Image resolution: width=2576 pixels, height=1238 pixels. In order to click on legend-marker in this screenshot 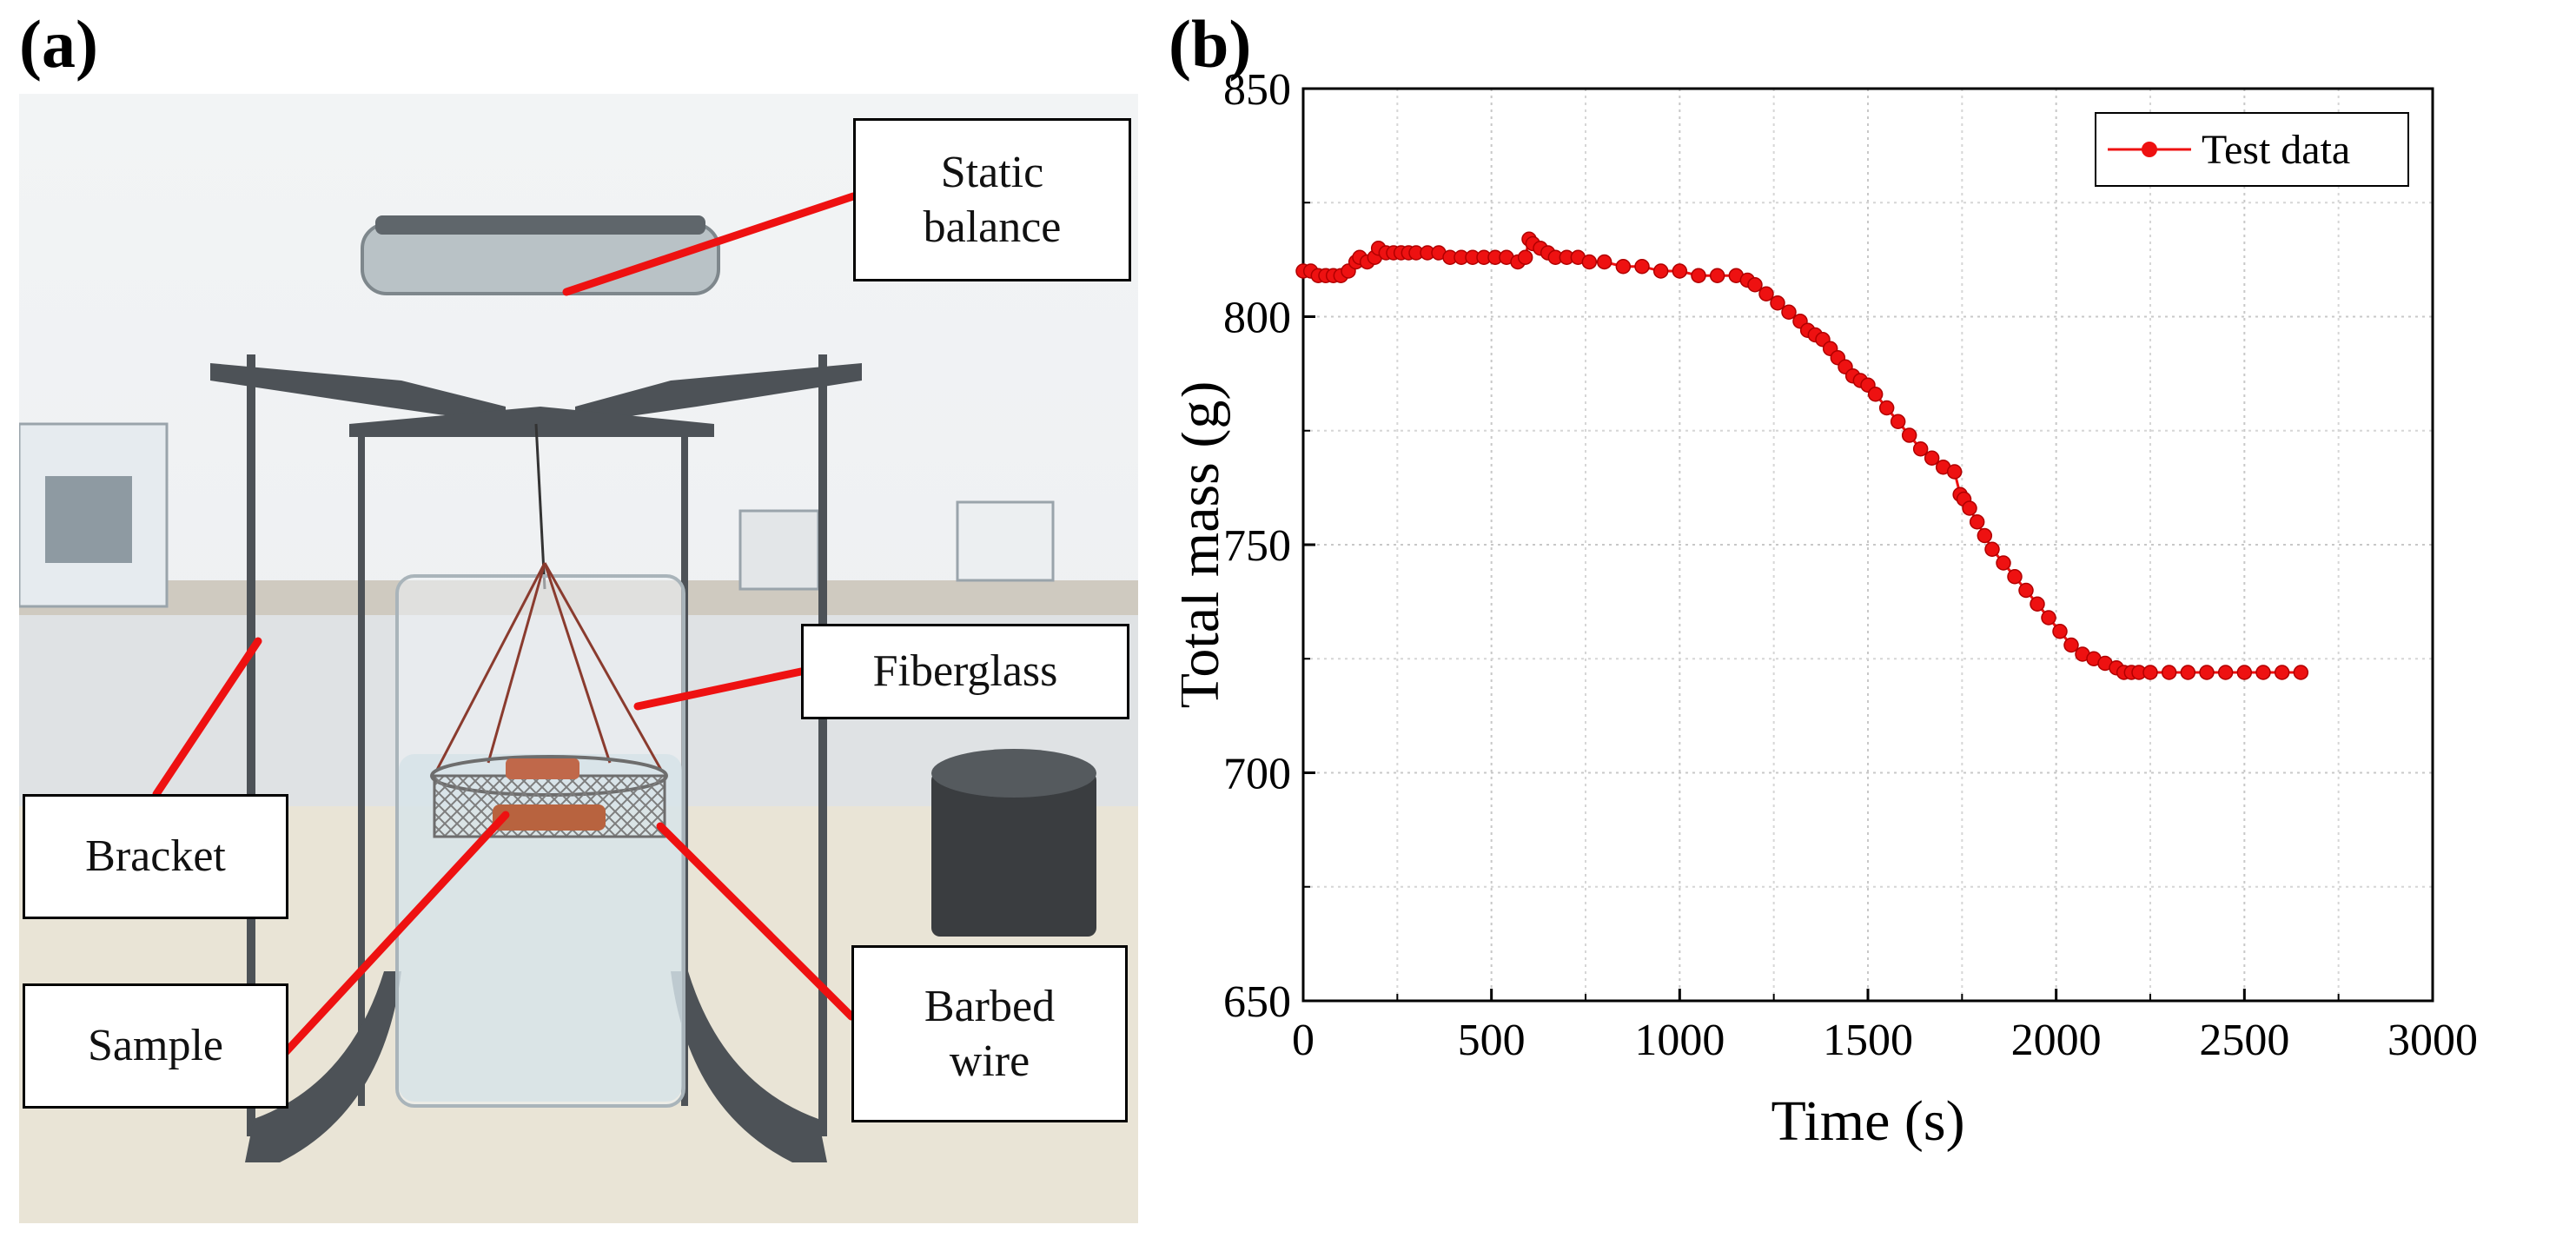, I will do `click(2149, 149)`.